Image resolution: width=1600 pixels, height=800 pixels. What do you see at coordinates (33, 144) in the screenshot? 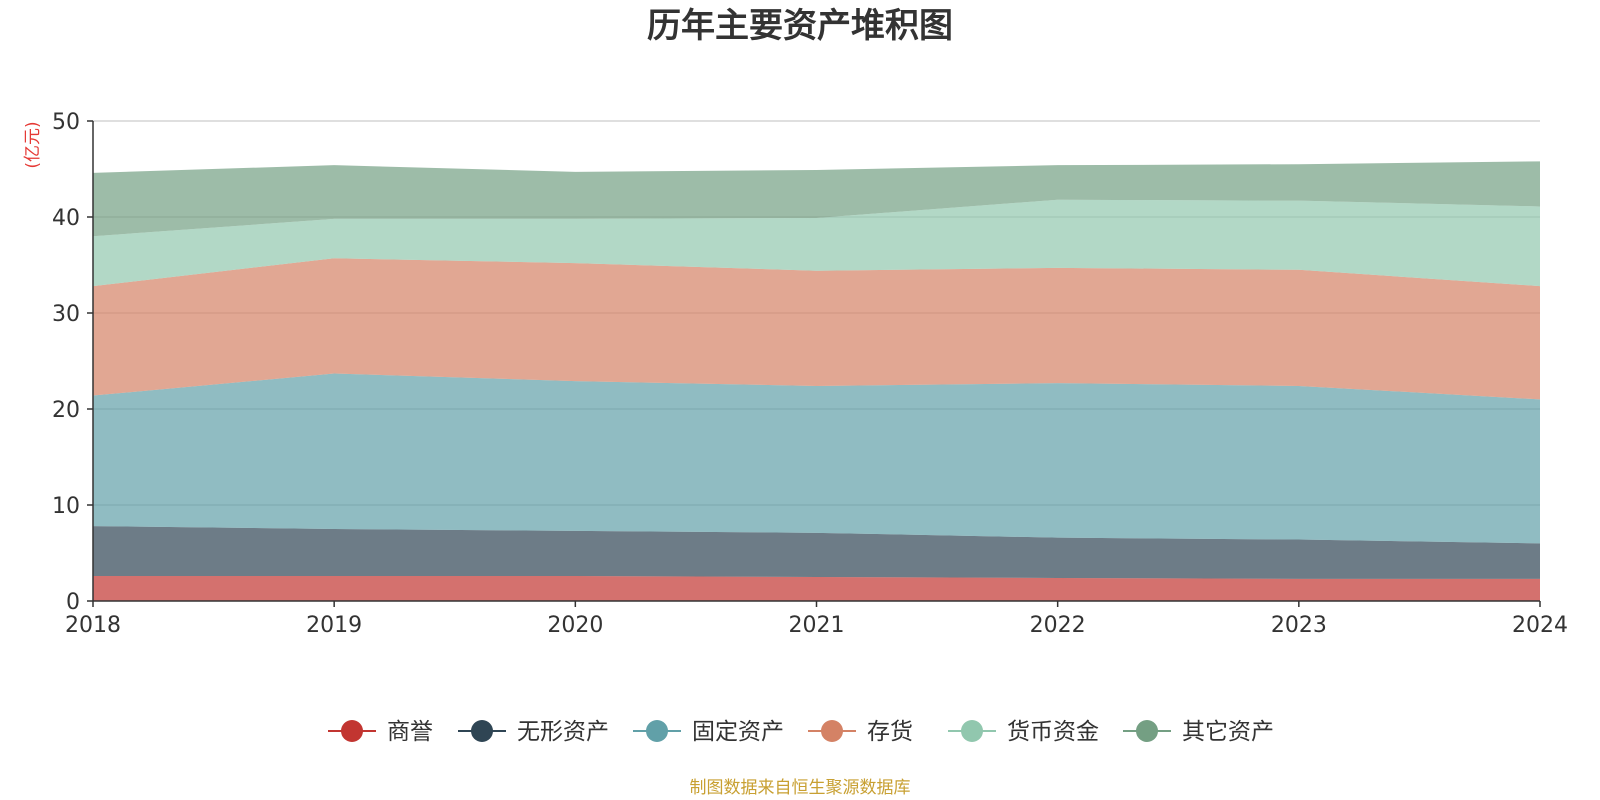
I see `y-axis-unit-label: (亿元)` at bounding box center [33, 144].